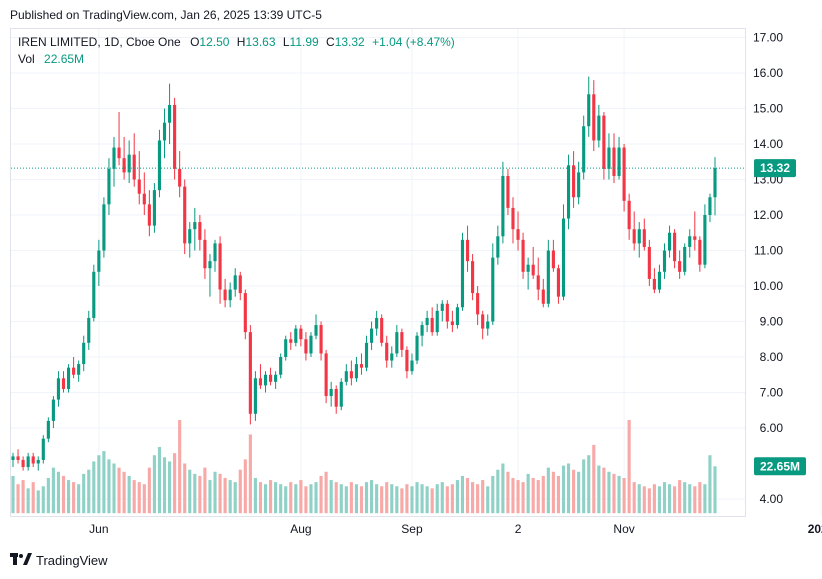 This screenshot has height=579, width=822. Describe the element at coordinates (99, 42) in the screenshot. I see `legend-symbol: IREN LIMITED, 1D, Cboe One` at that location.